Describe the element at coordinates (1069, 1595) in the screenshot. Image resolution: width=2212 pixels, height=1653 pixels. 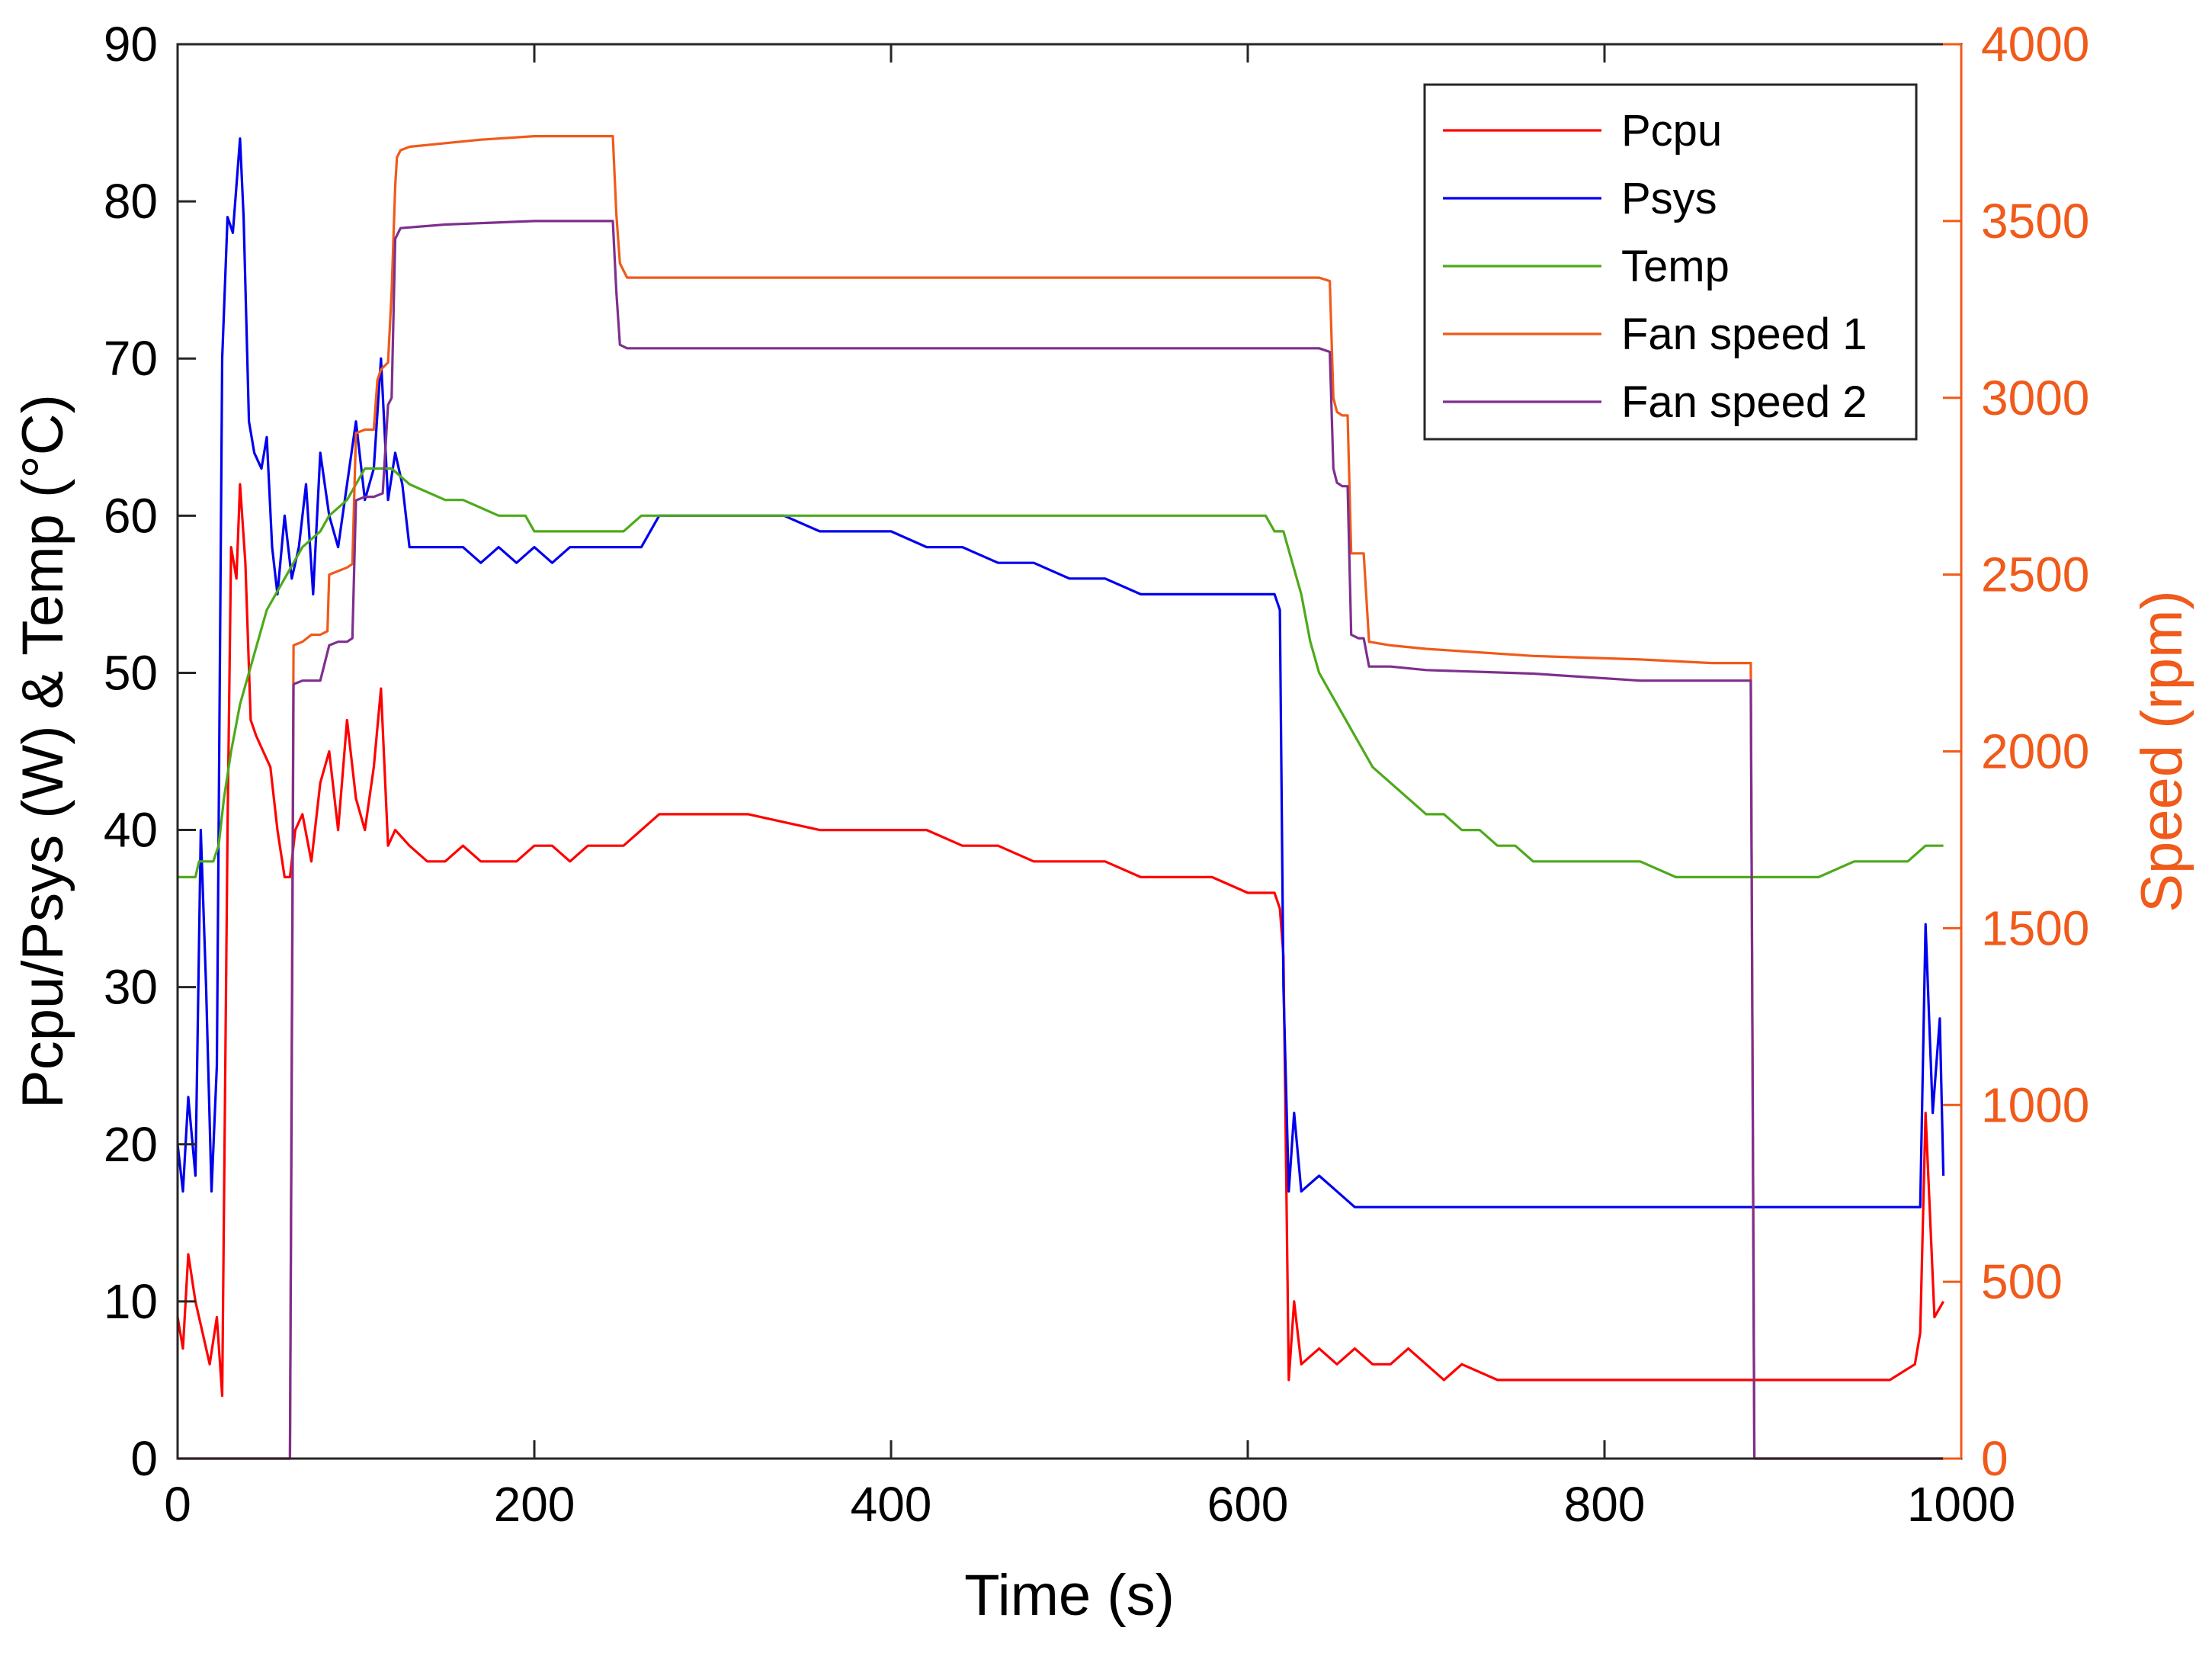
I see `x-axis-label: Time (s)` at that location.